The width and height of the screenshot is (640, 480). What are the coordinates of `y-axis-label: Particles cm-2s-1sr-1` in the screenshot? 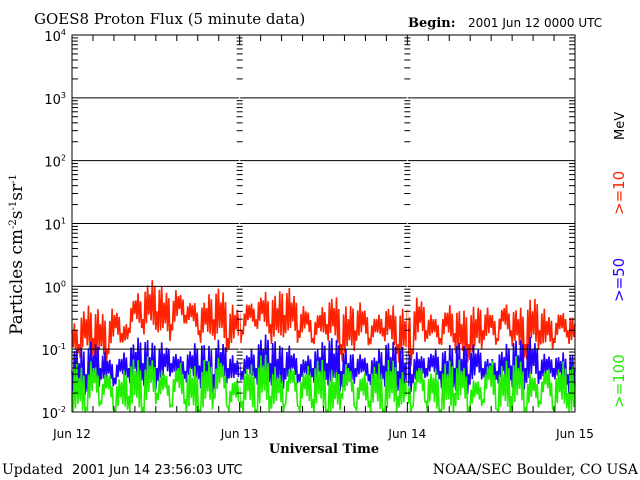 It's located at (17, 254).